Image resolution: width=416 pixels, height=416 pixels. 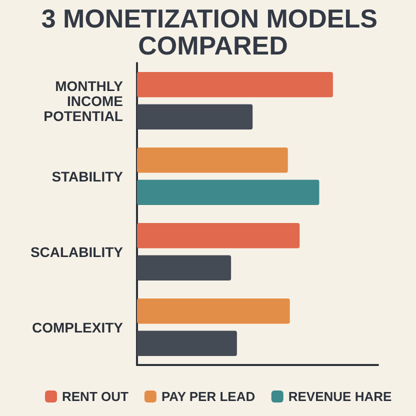 What do you see at coordinates (78, 327) in the screenshot?
I see `y-tick-label: COMPLEXITY` at bounding box center [78, 327].